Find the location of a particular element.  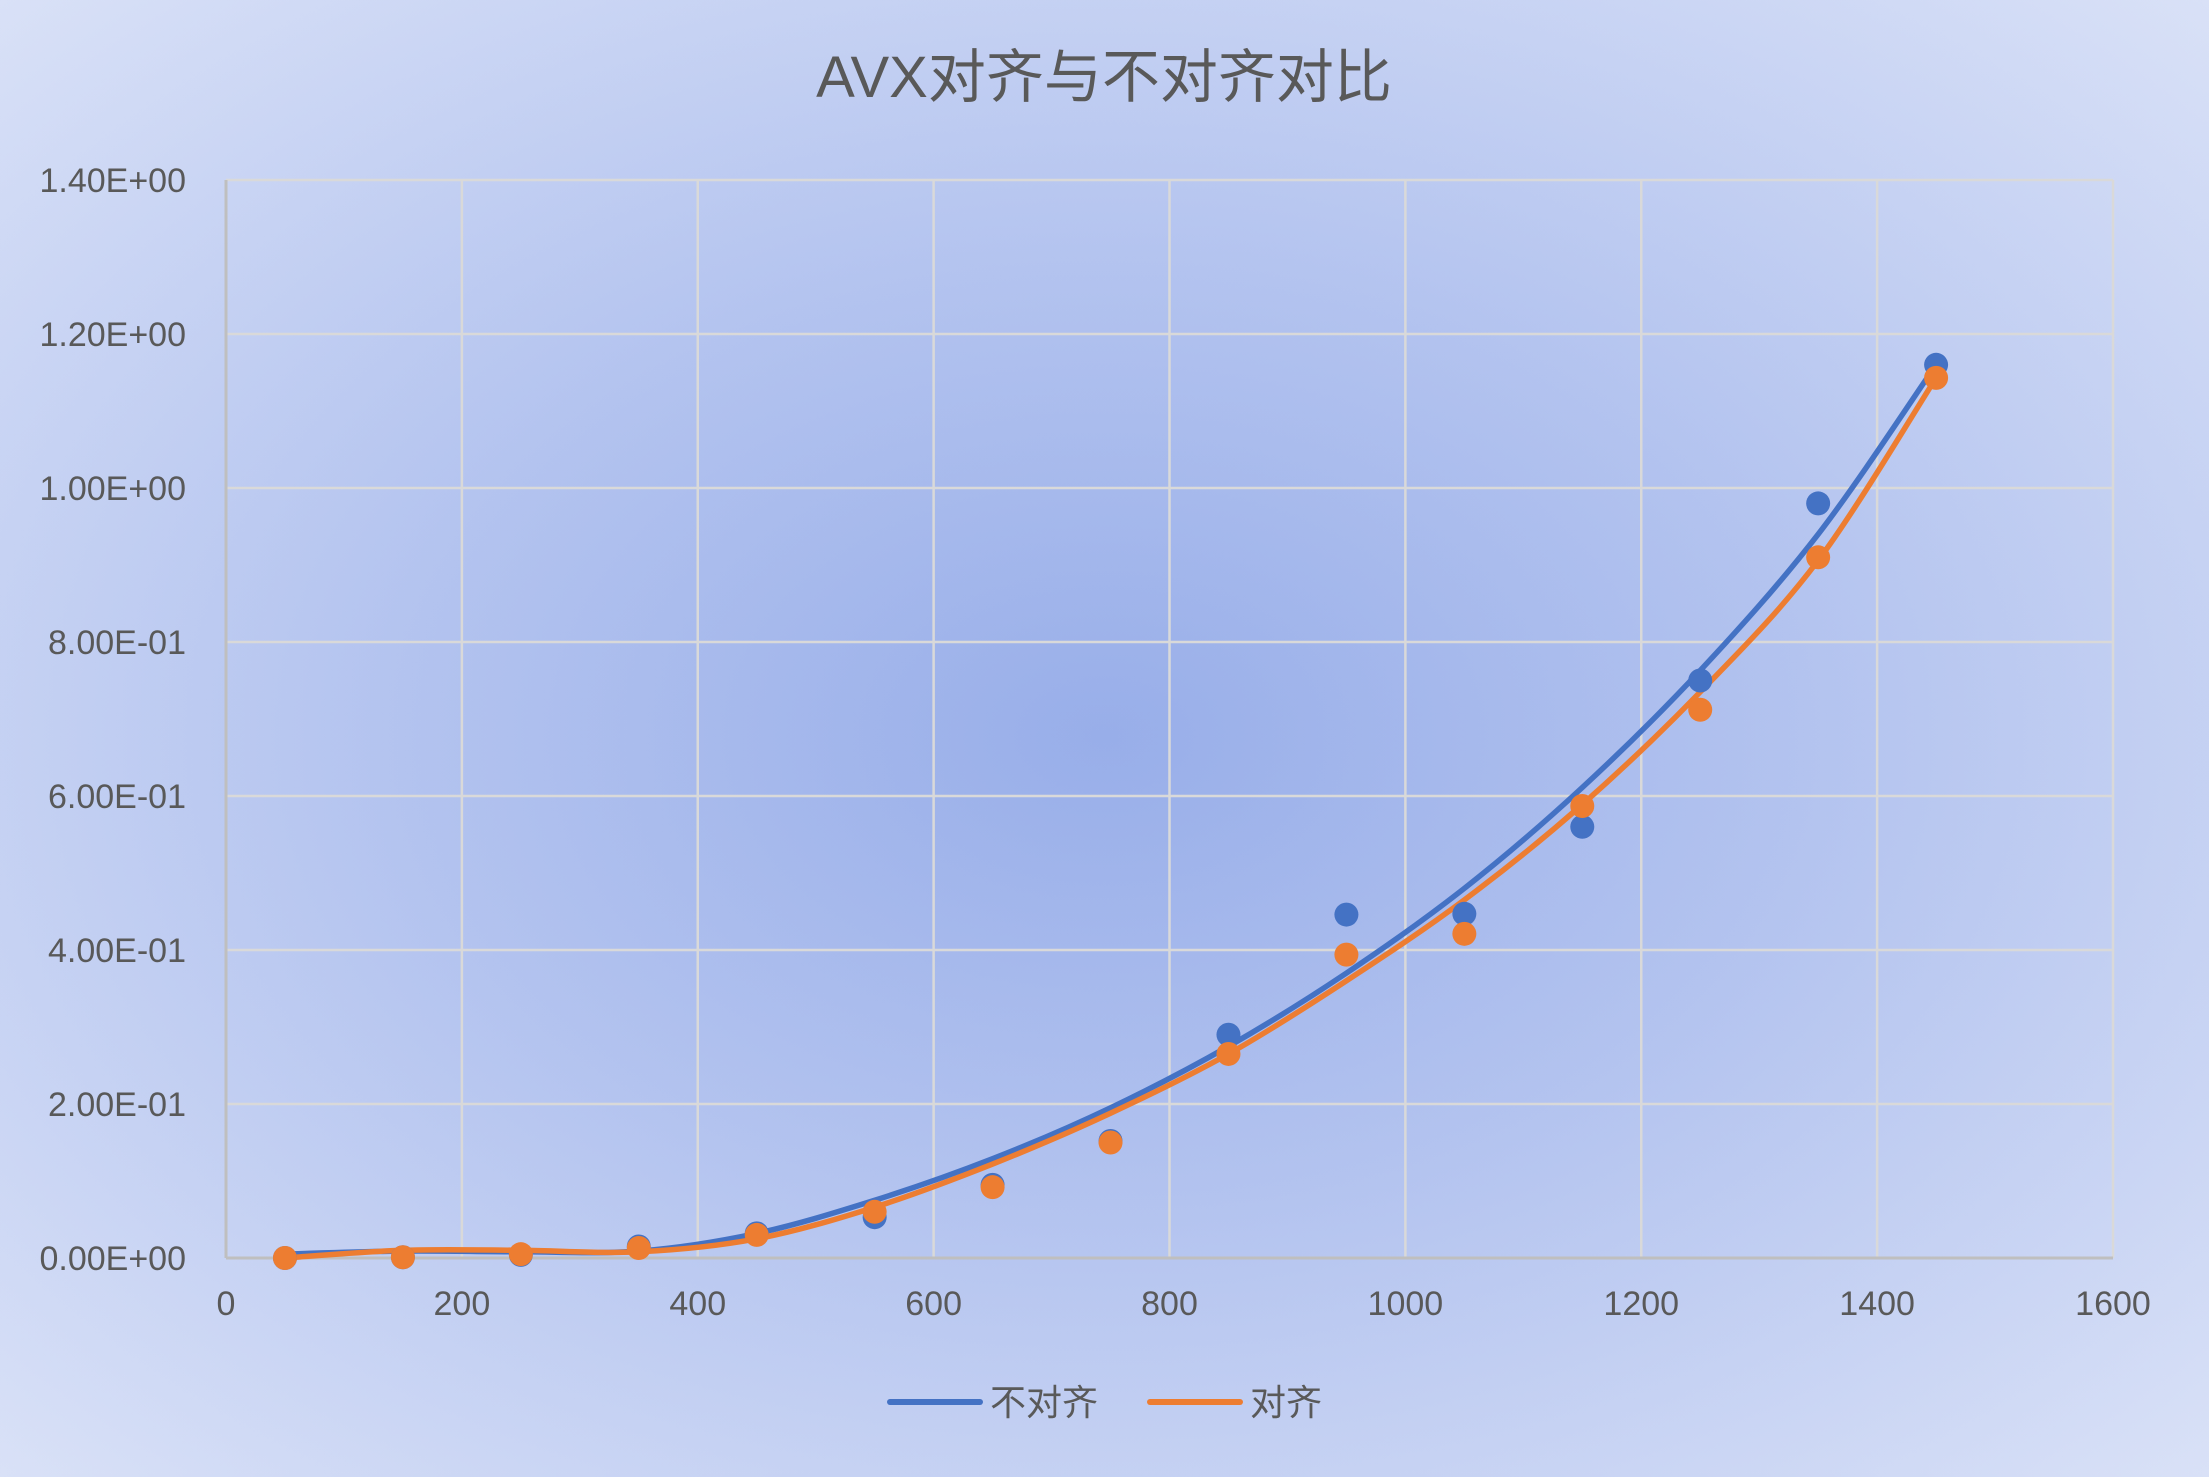

y-tick-label: 4.00E-01 is located at coordinates (117, 951).